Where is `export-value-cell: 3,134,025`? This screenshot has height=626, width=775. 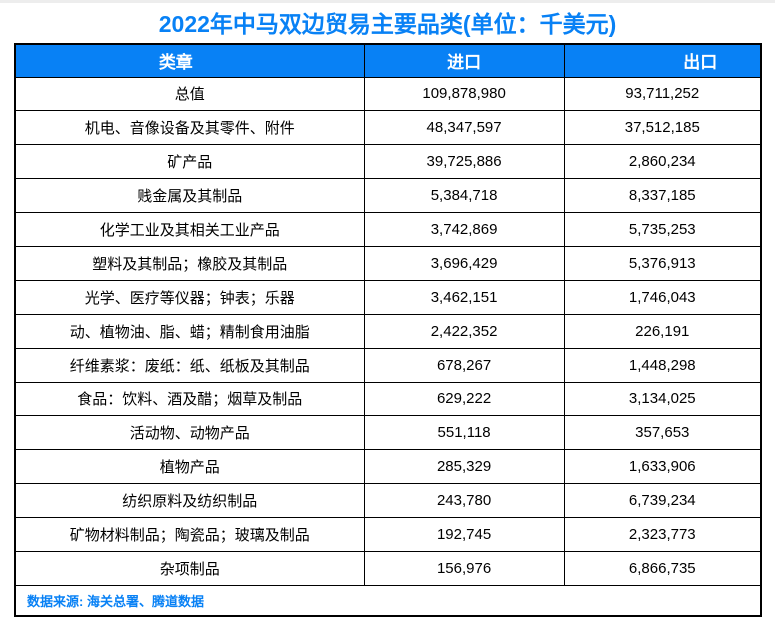
export-value-cell: 3,134,025 is located at coordinates (662, 399).